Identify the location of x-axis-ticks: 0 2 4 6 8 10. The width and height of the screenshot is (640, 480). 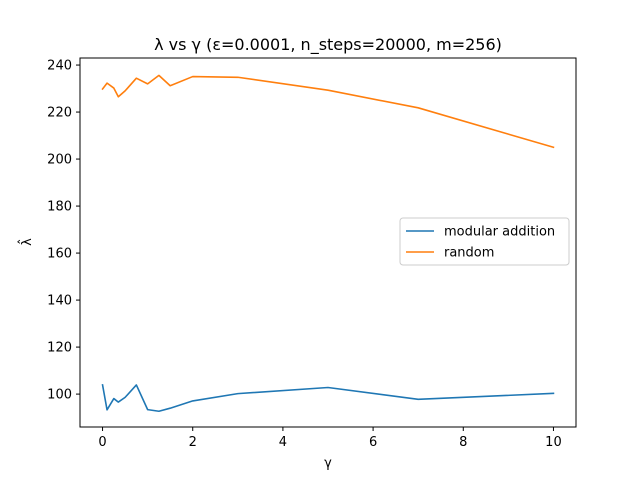
(330, 438).